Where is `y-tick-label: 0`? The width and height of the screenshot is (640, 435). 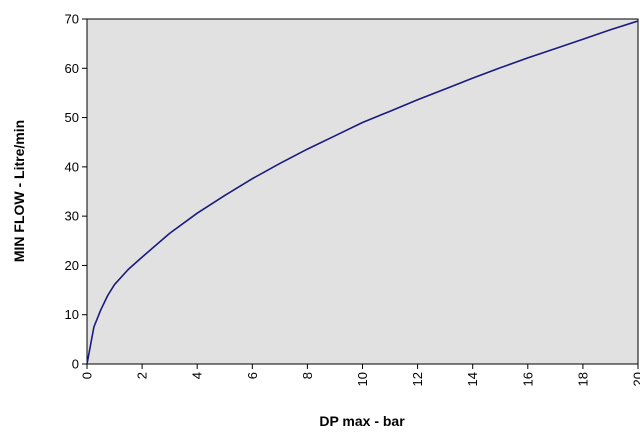 y-tick-label: 0 is located at coordinates (75, 364).